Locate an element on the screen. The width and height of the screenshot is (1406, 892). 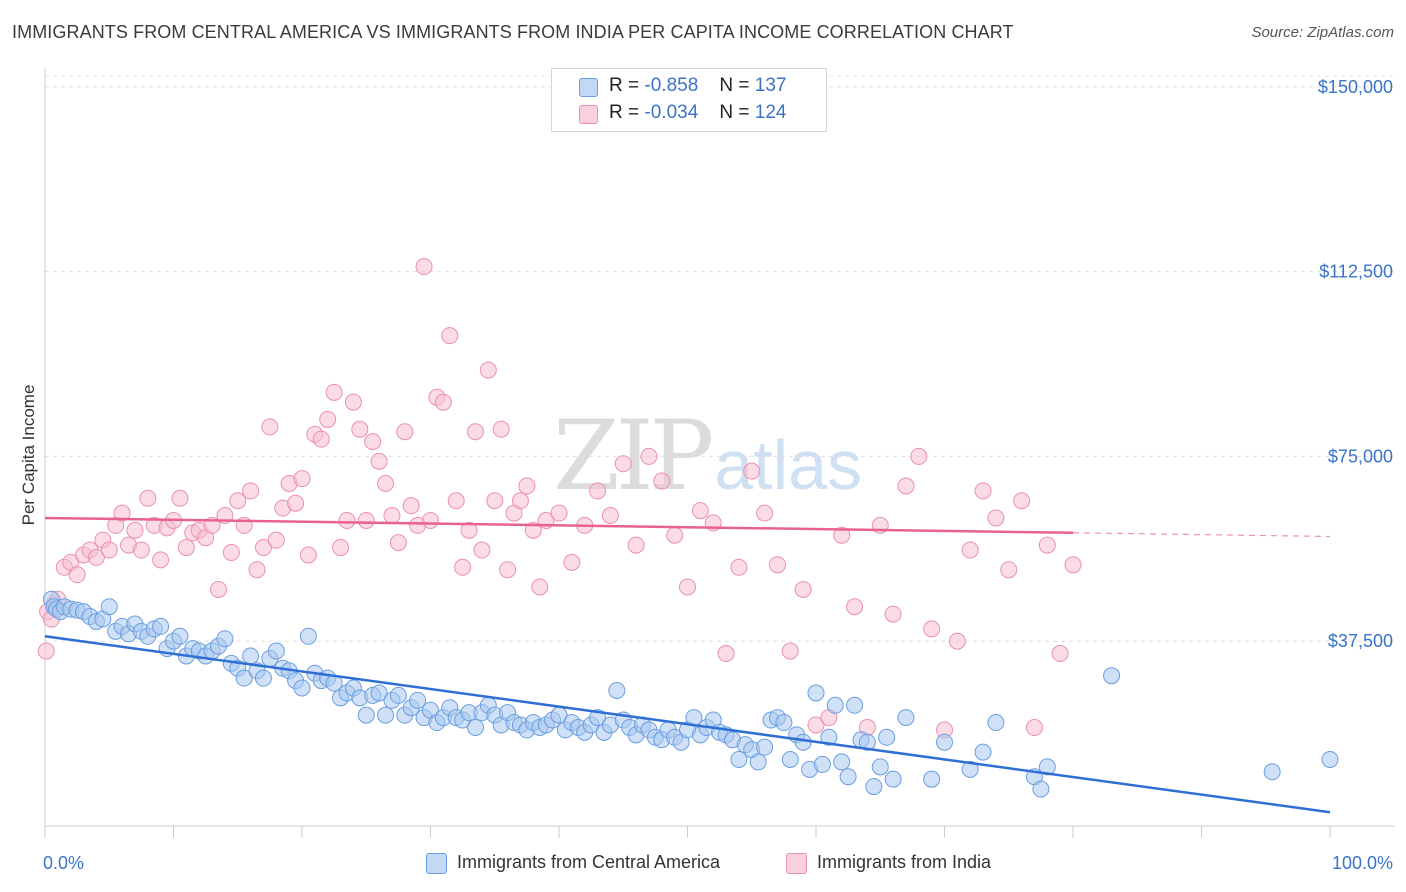
bottom-legend-swatch-pink is located at coordinates (796, 863).